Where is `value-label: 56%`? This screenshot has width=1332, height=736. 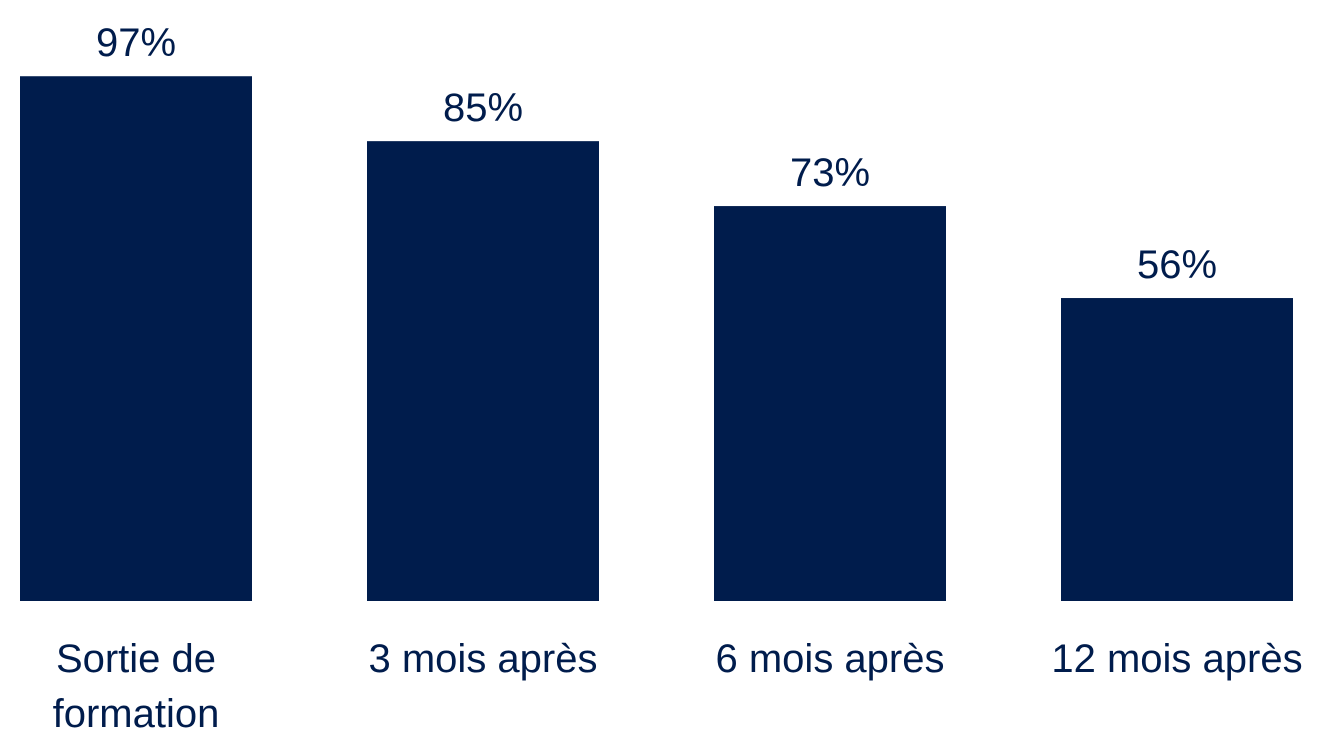 value-label: 56% is located at coordinates (1177, 265).